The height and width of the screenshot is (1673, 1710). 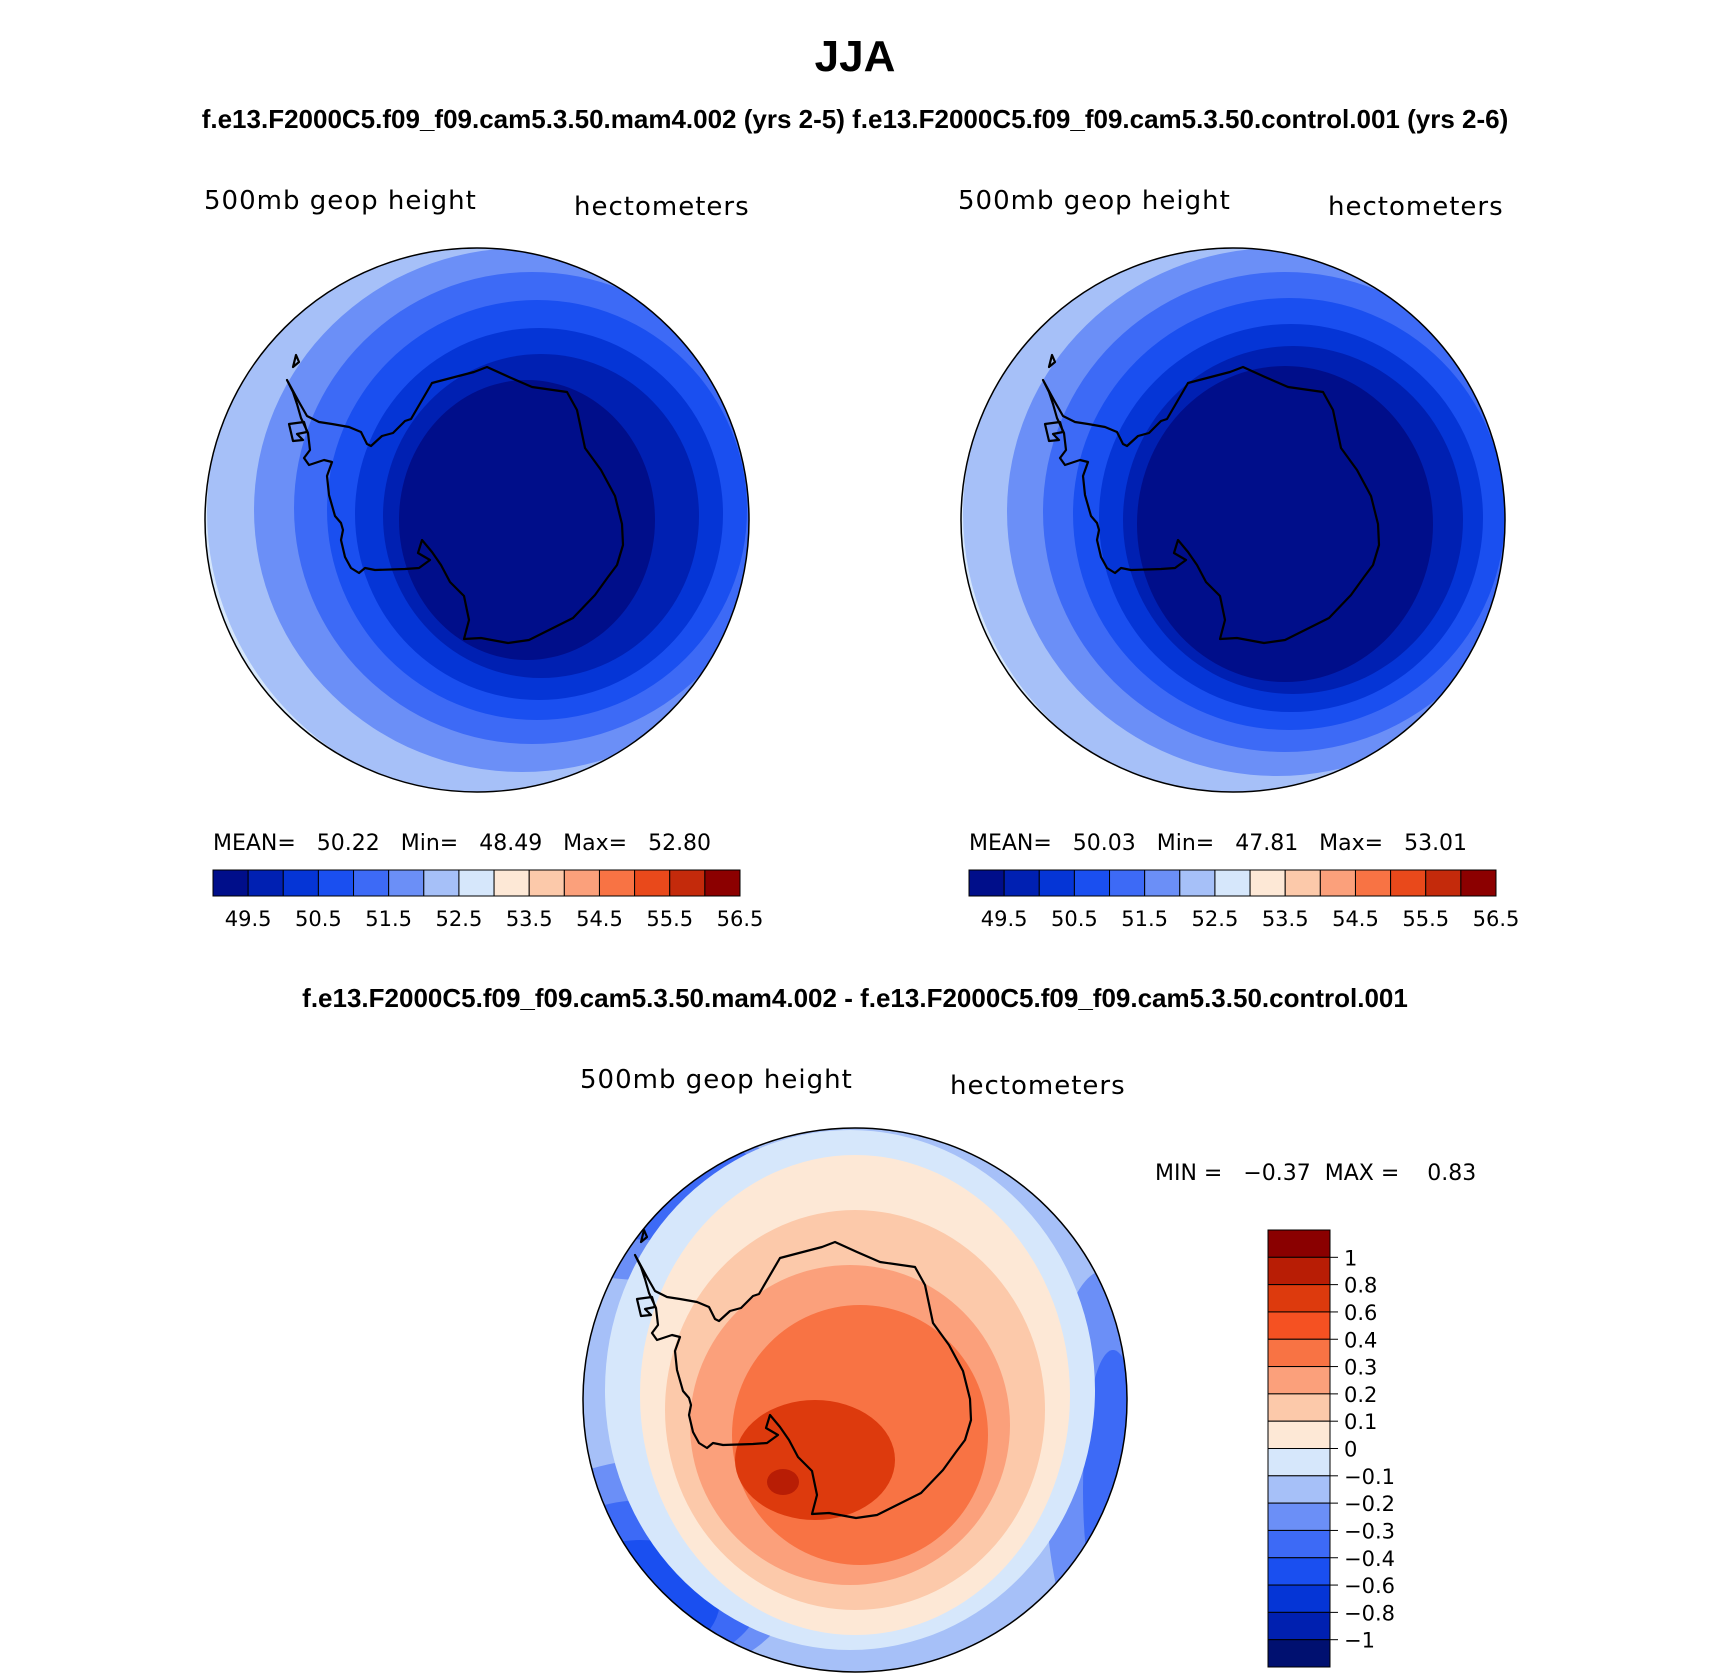 I want to click on colorbar-tick-label: −0.8, so click(x=1369, y=1613).